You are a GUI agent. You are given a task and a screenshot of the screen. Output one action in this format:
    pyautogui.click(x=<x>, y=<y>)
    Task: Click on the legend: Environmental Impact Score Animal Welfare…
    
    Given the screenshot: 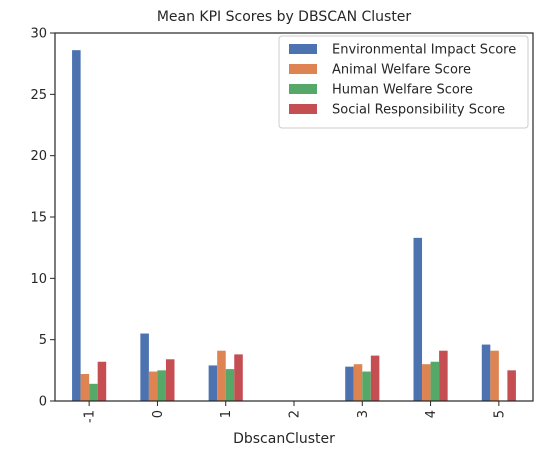 What is the action you would take?
    pyautogui.click(x=403, y=82)
    